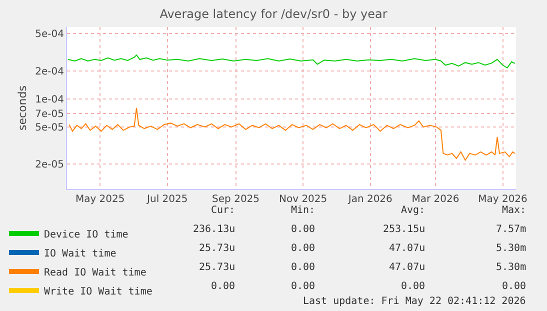  I want to click on y-tick-label: 2e-04, so click(49, 72).